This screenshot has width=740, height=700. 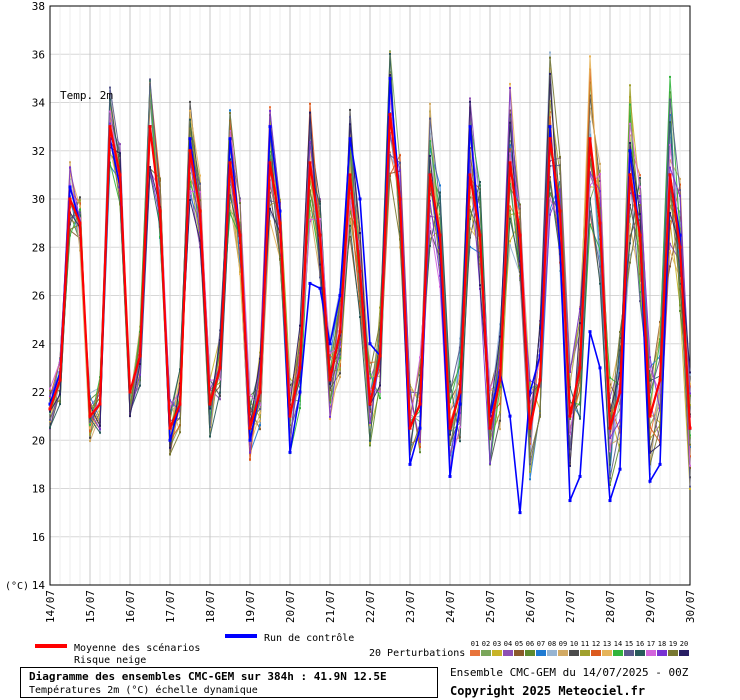 What do you see at coordinates (250, 606) in the screenshot?
I see `x-tick-label: 19/07` at bounding box center [250, 606].